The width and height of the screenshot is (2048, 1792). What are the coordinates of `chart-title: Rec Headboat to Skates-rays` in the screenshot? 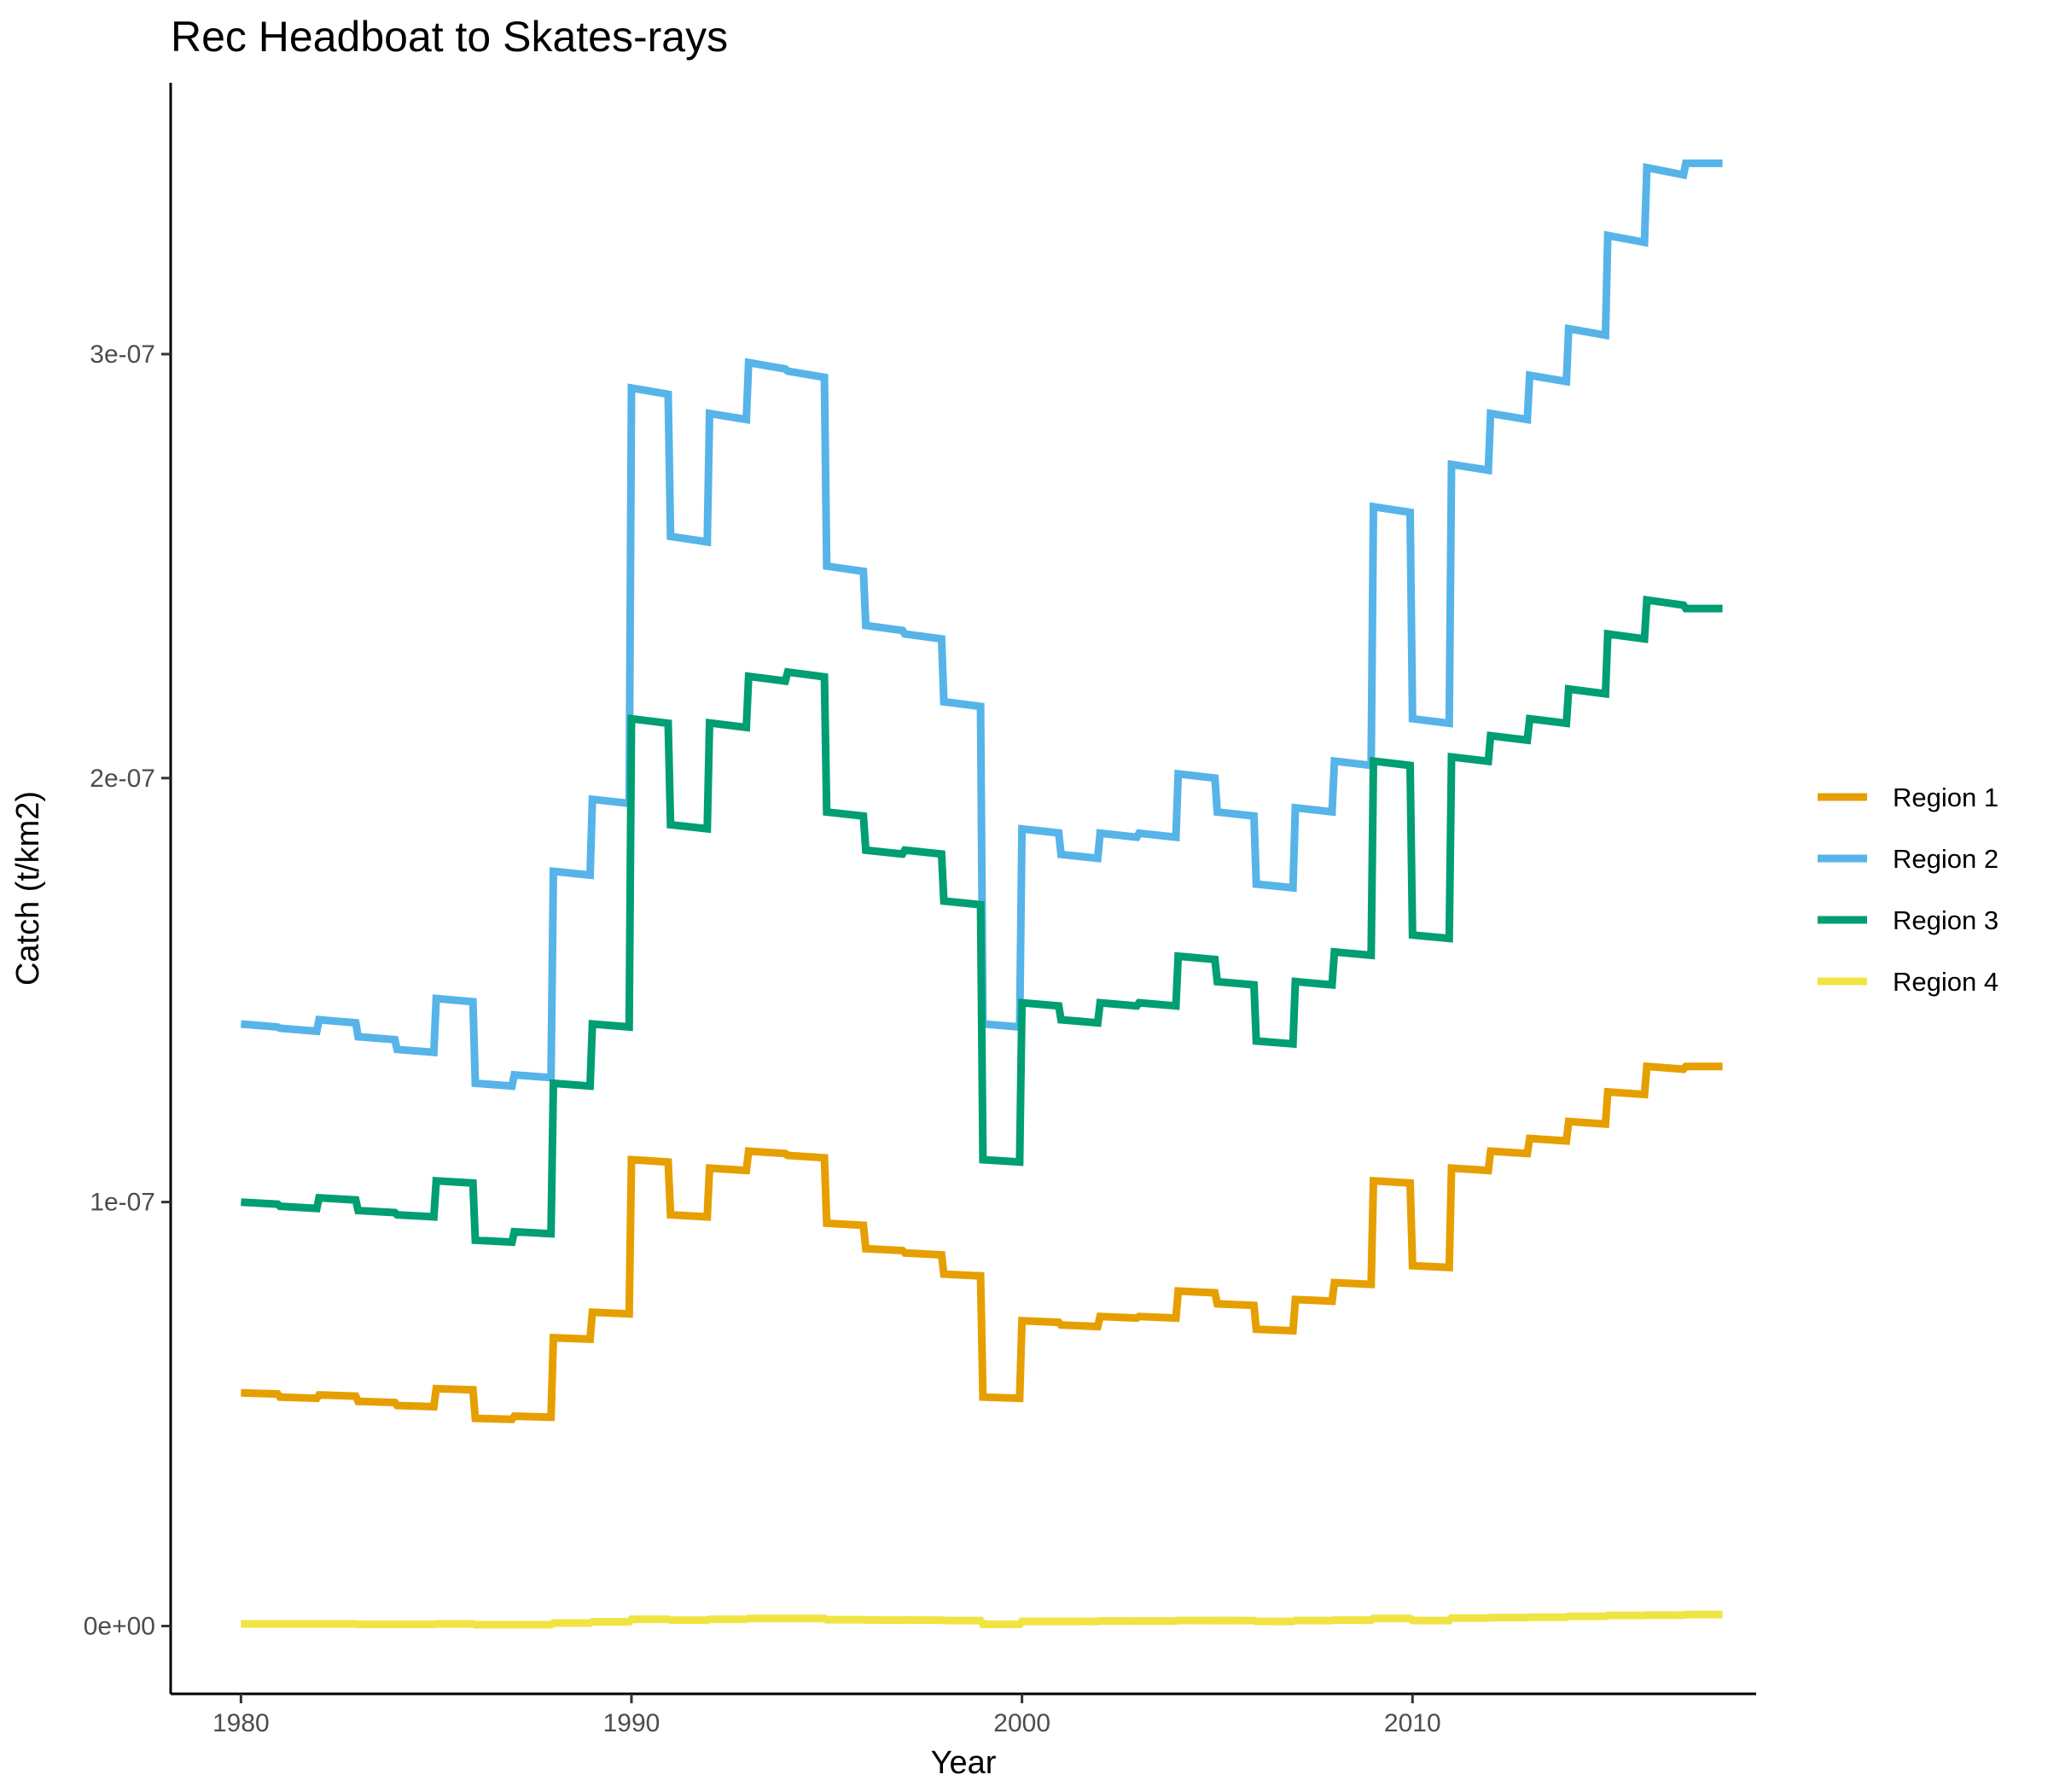 It's located at (450, 37).